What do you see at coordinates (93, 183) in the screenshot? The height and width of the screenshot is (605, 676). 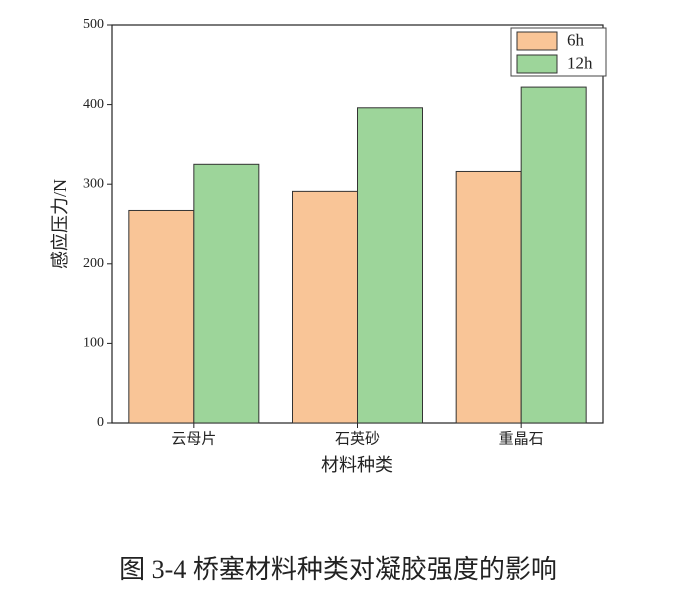 I see `y-tick-label: 300` at bounding box center [93, 183].